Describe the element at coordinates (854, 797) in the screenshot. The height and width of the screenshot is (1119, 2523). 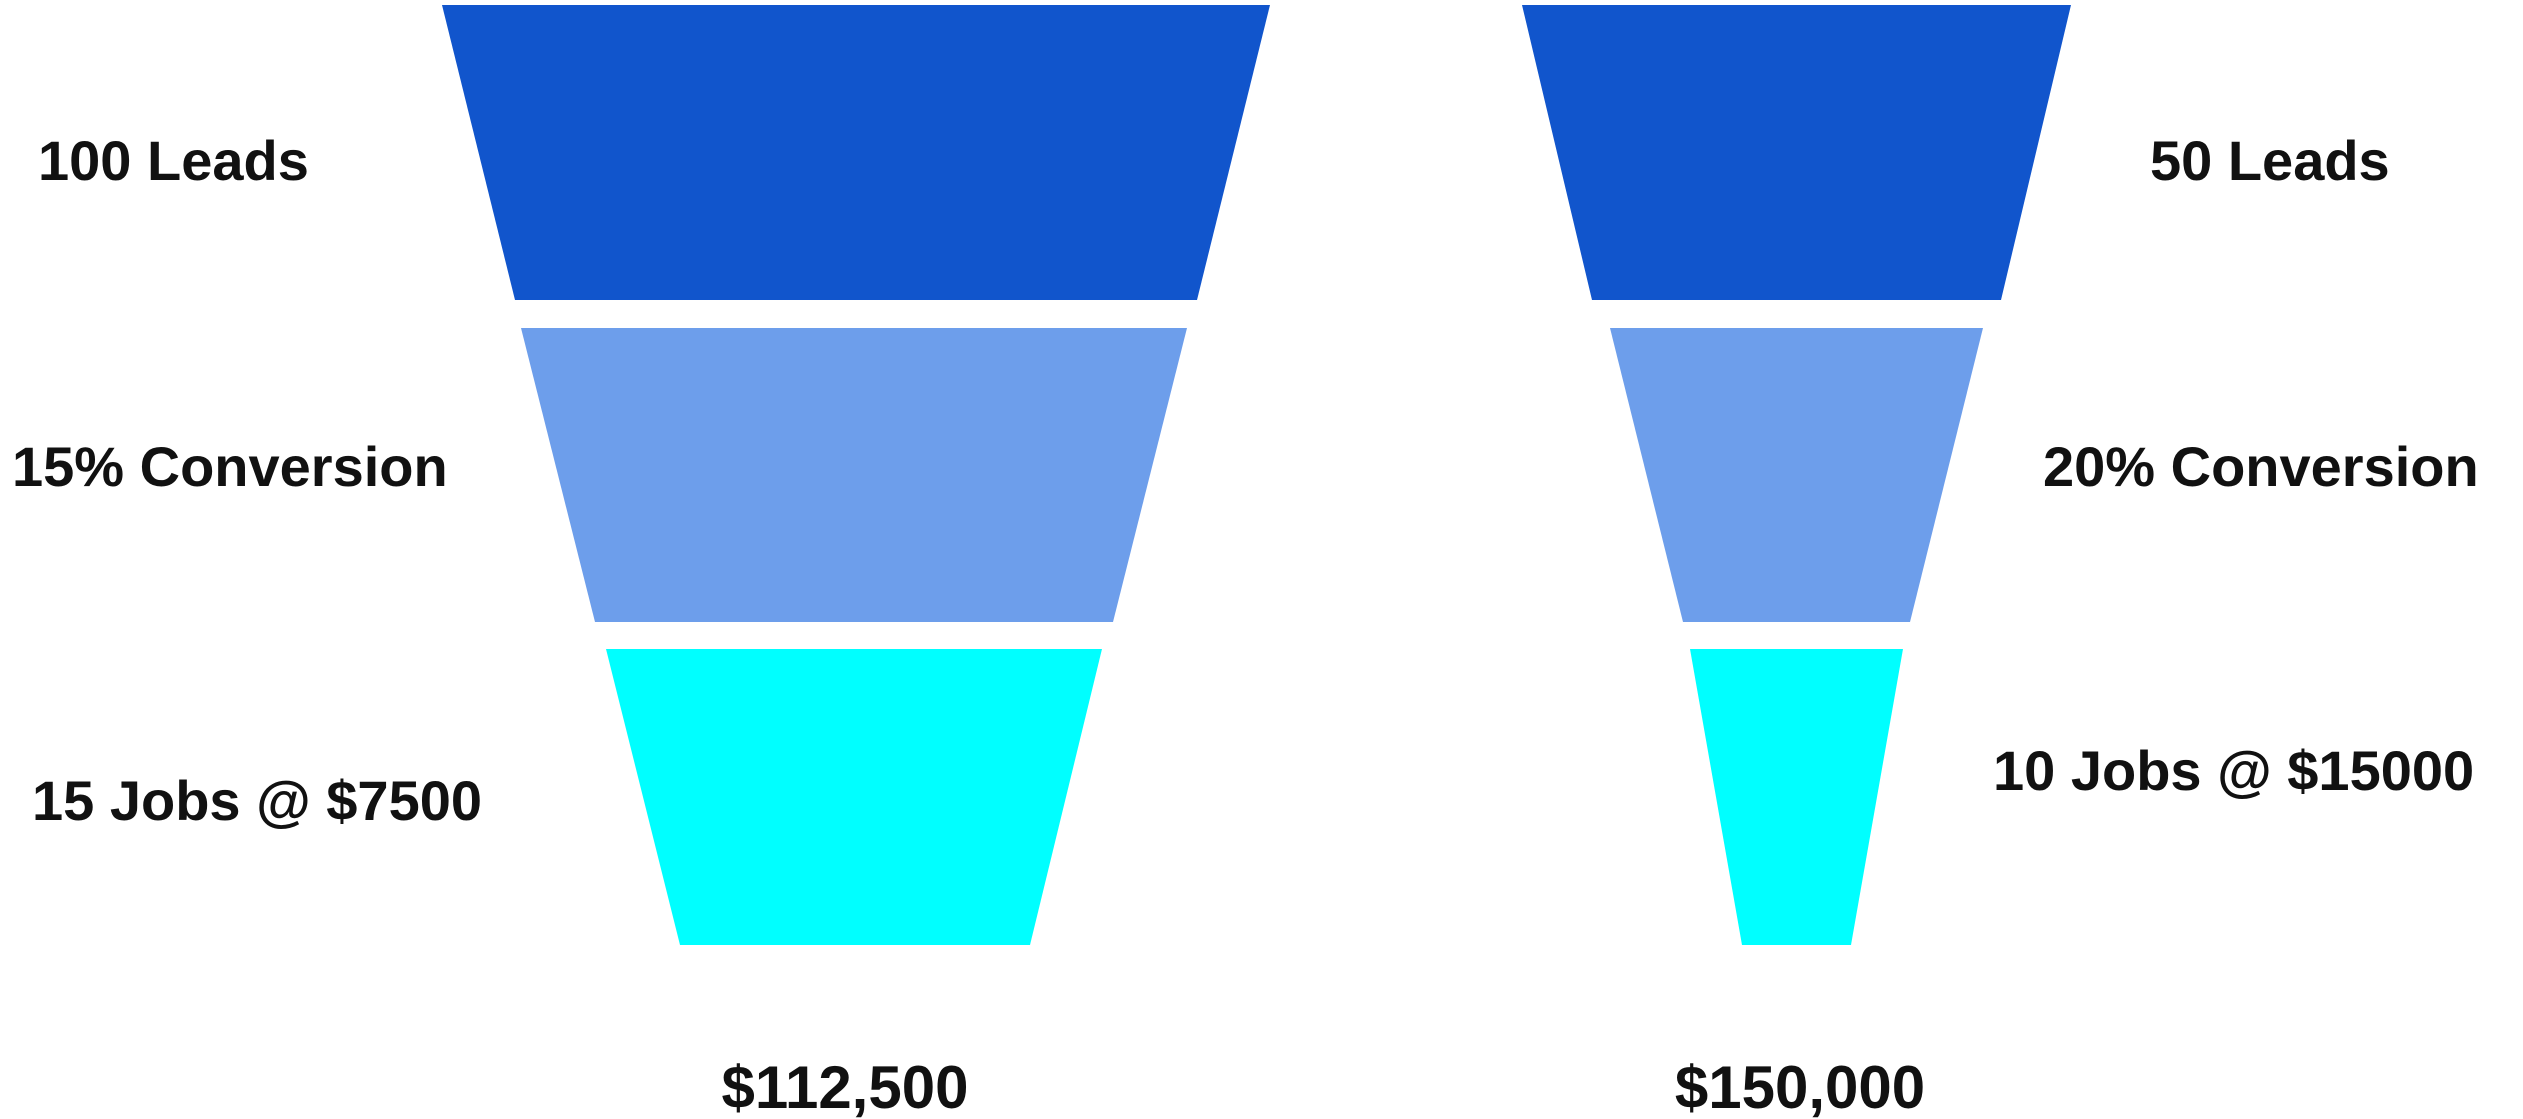
I see `funnel-left-stage-jobs` at that location.